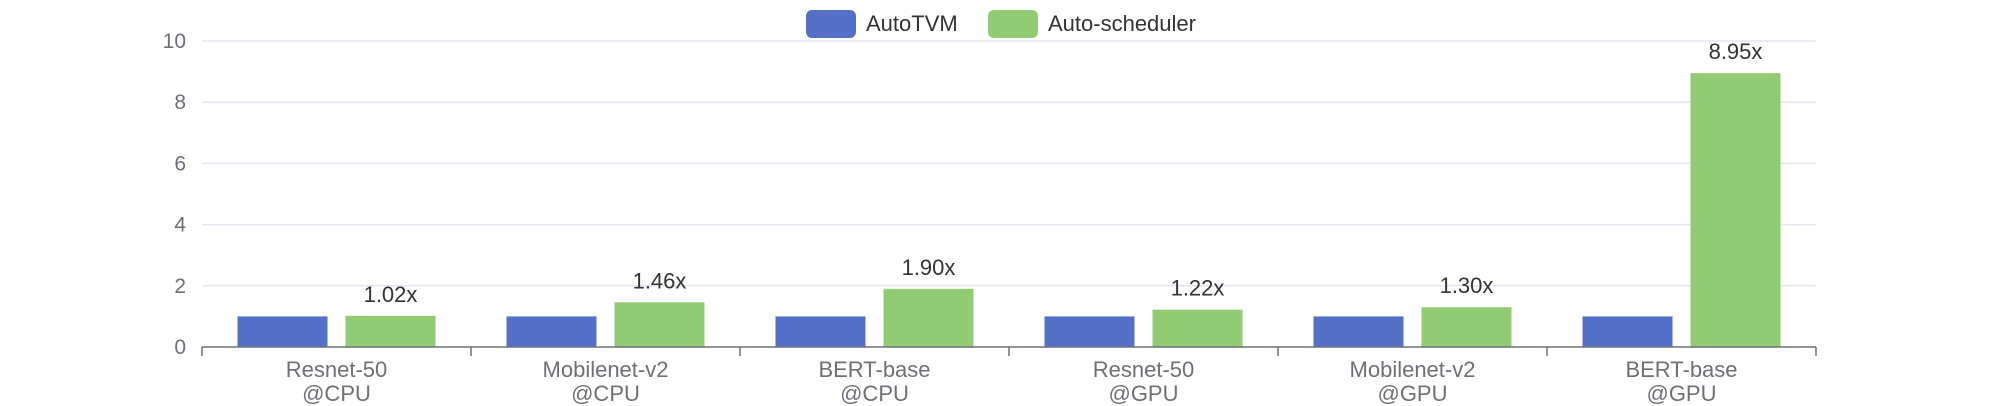 The height and width of the screenshot is (406, 2000). What do you see at coordinates (1467, 285) in the screenshot?
I see `data-label: 1.30x` at bounding box center [1467, 285].